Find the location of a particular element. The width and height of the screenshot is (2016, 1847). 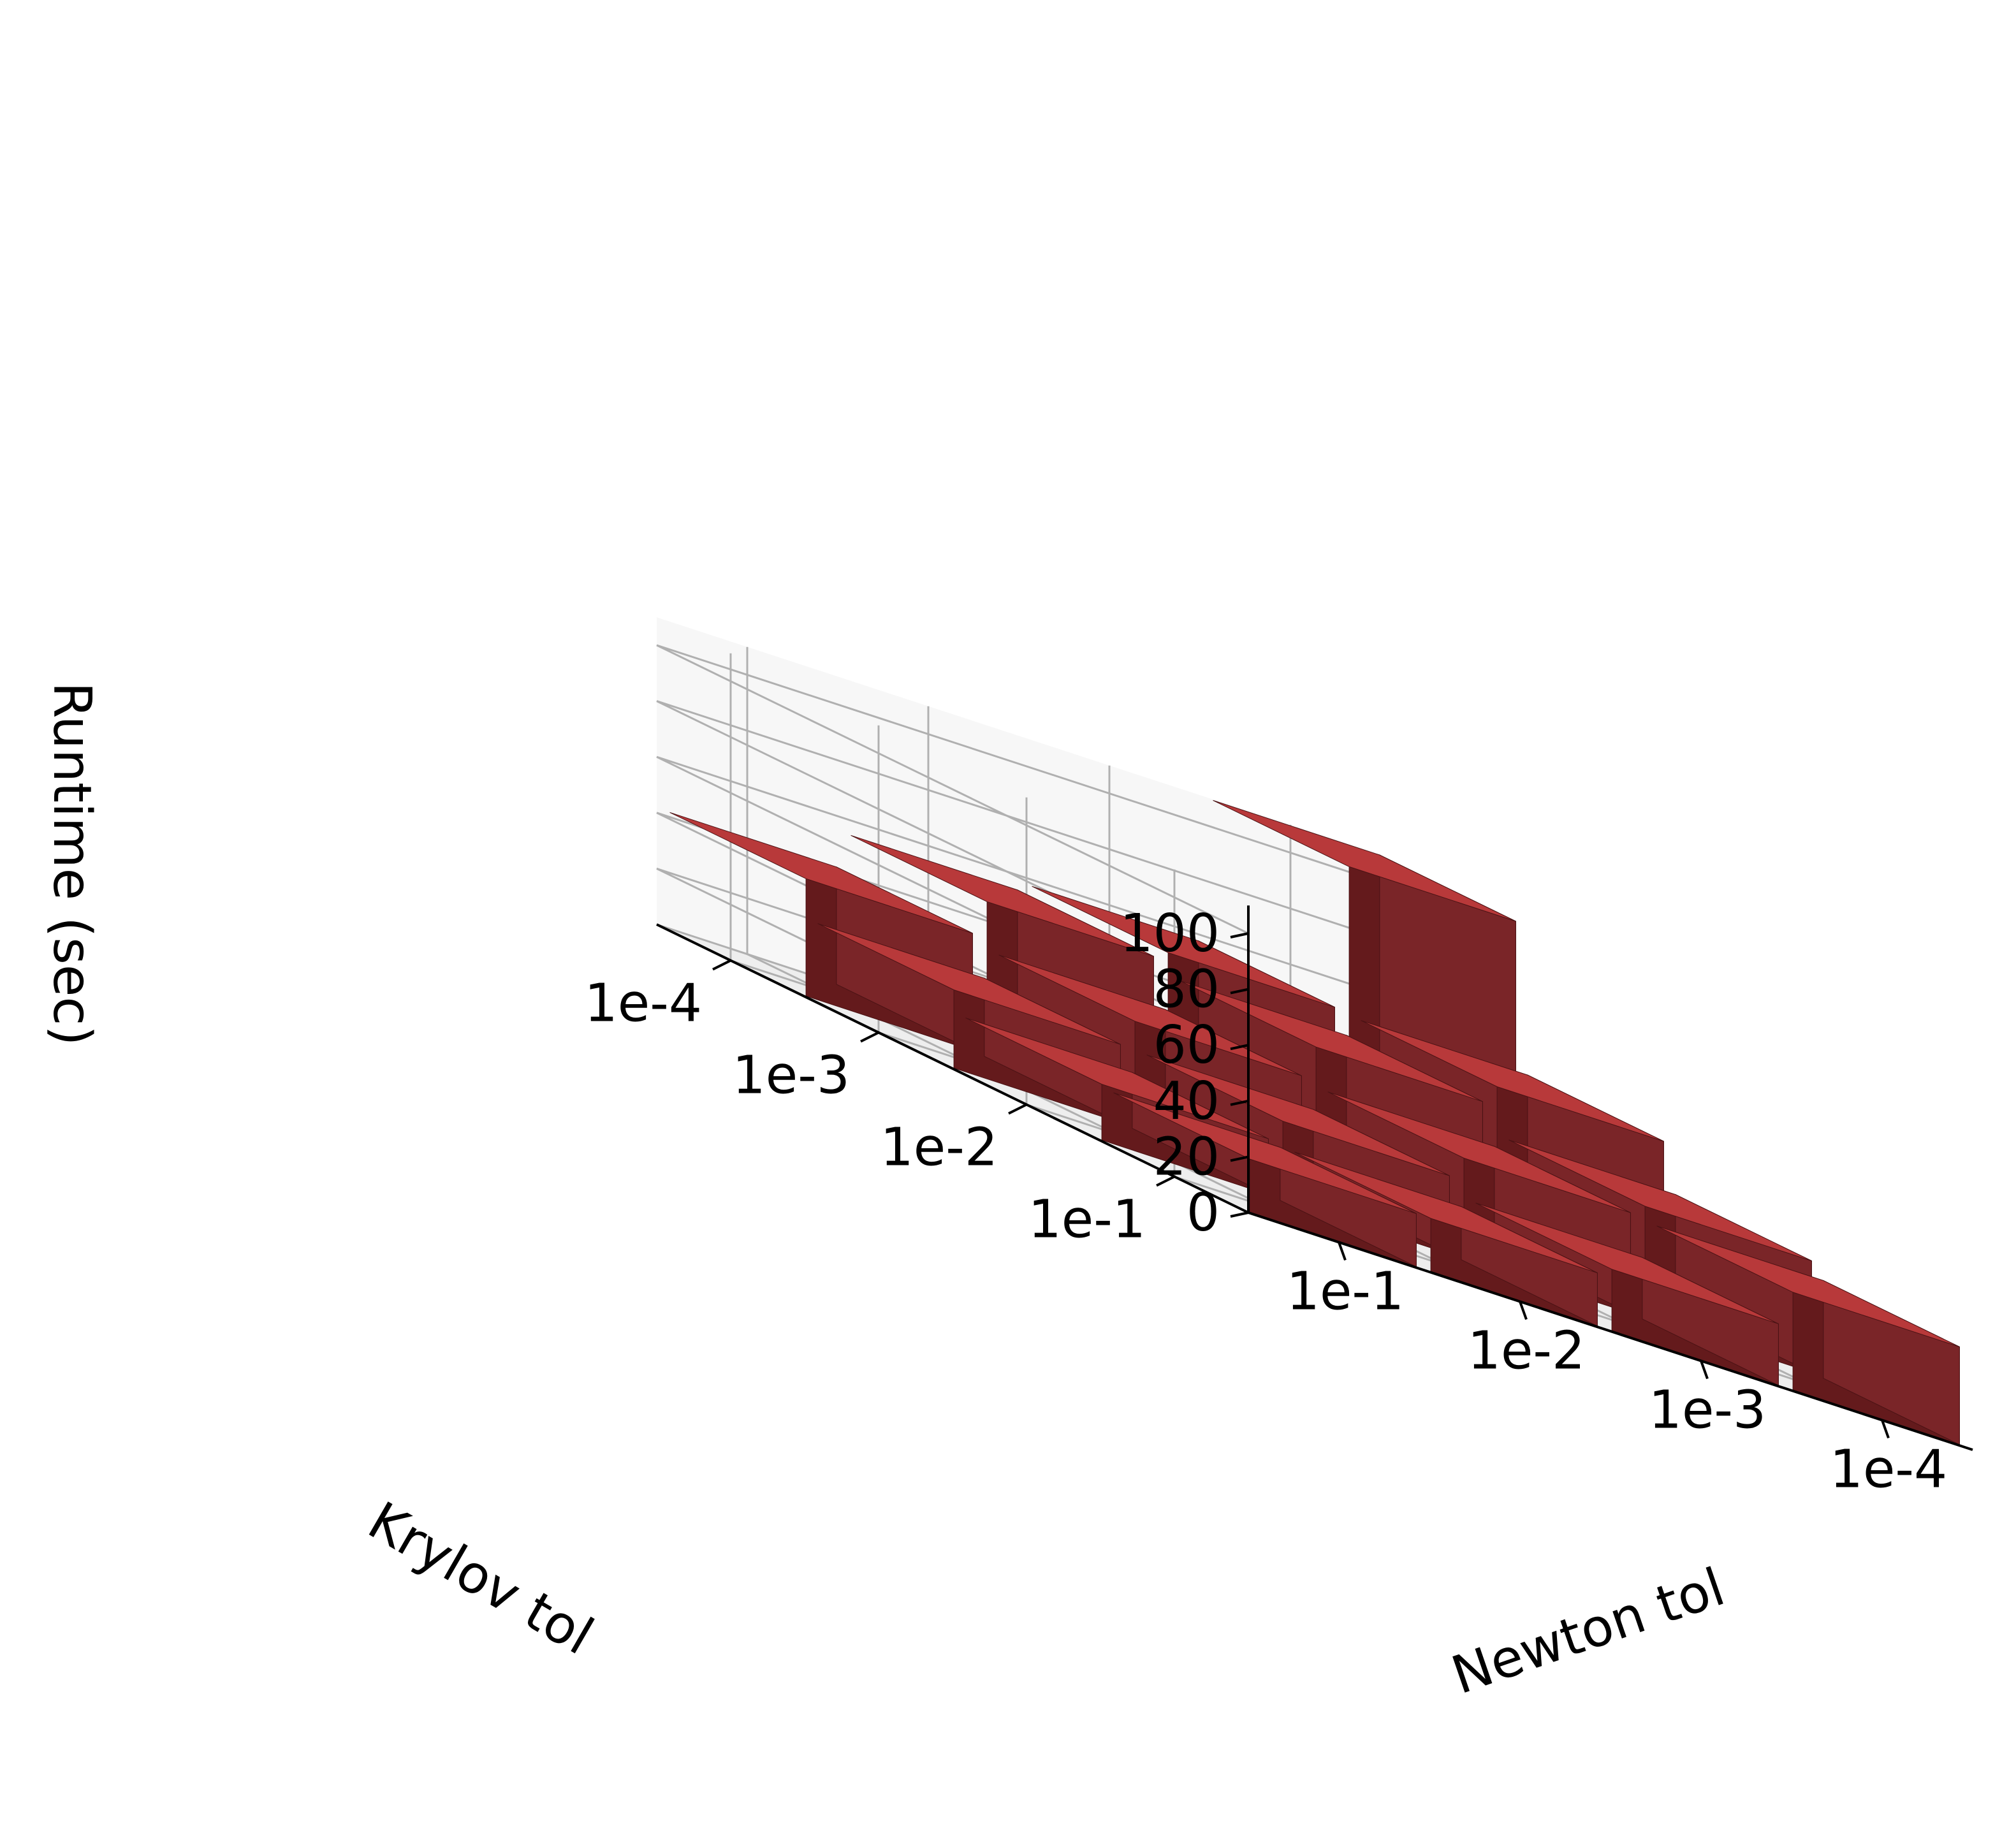

z-axis-label: Runtime (sec) is located at coordinates (71, 864).